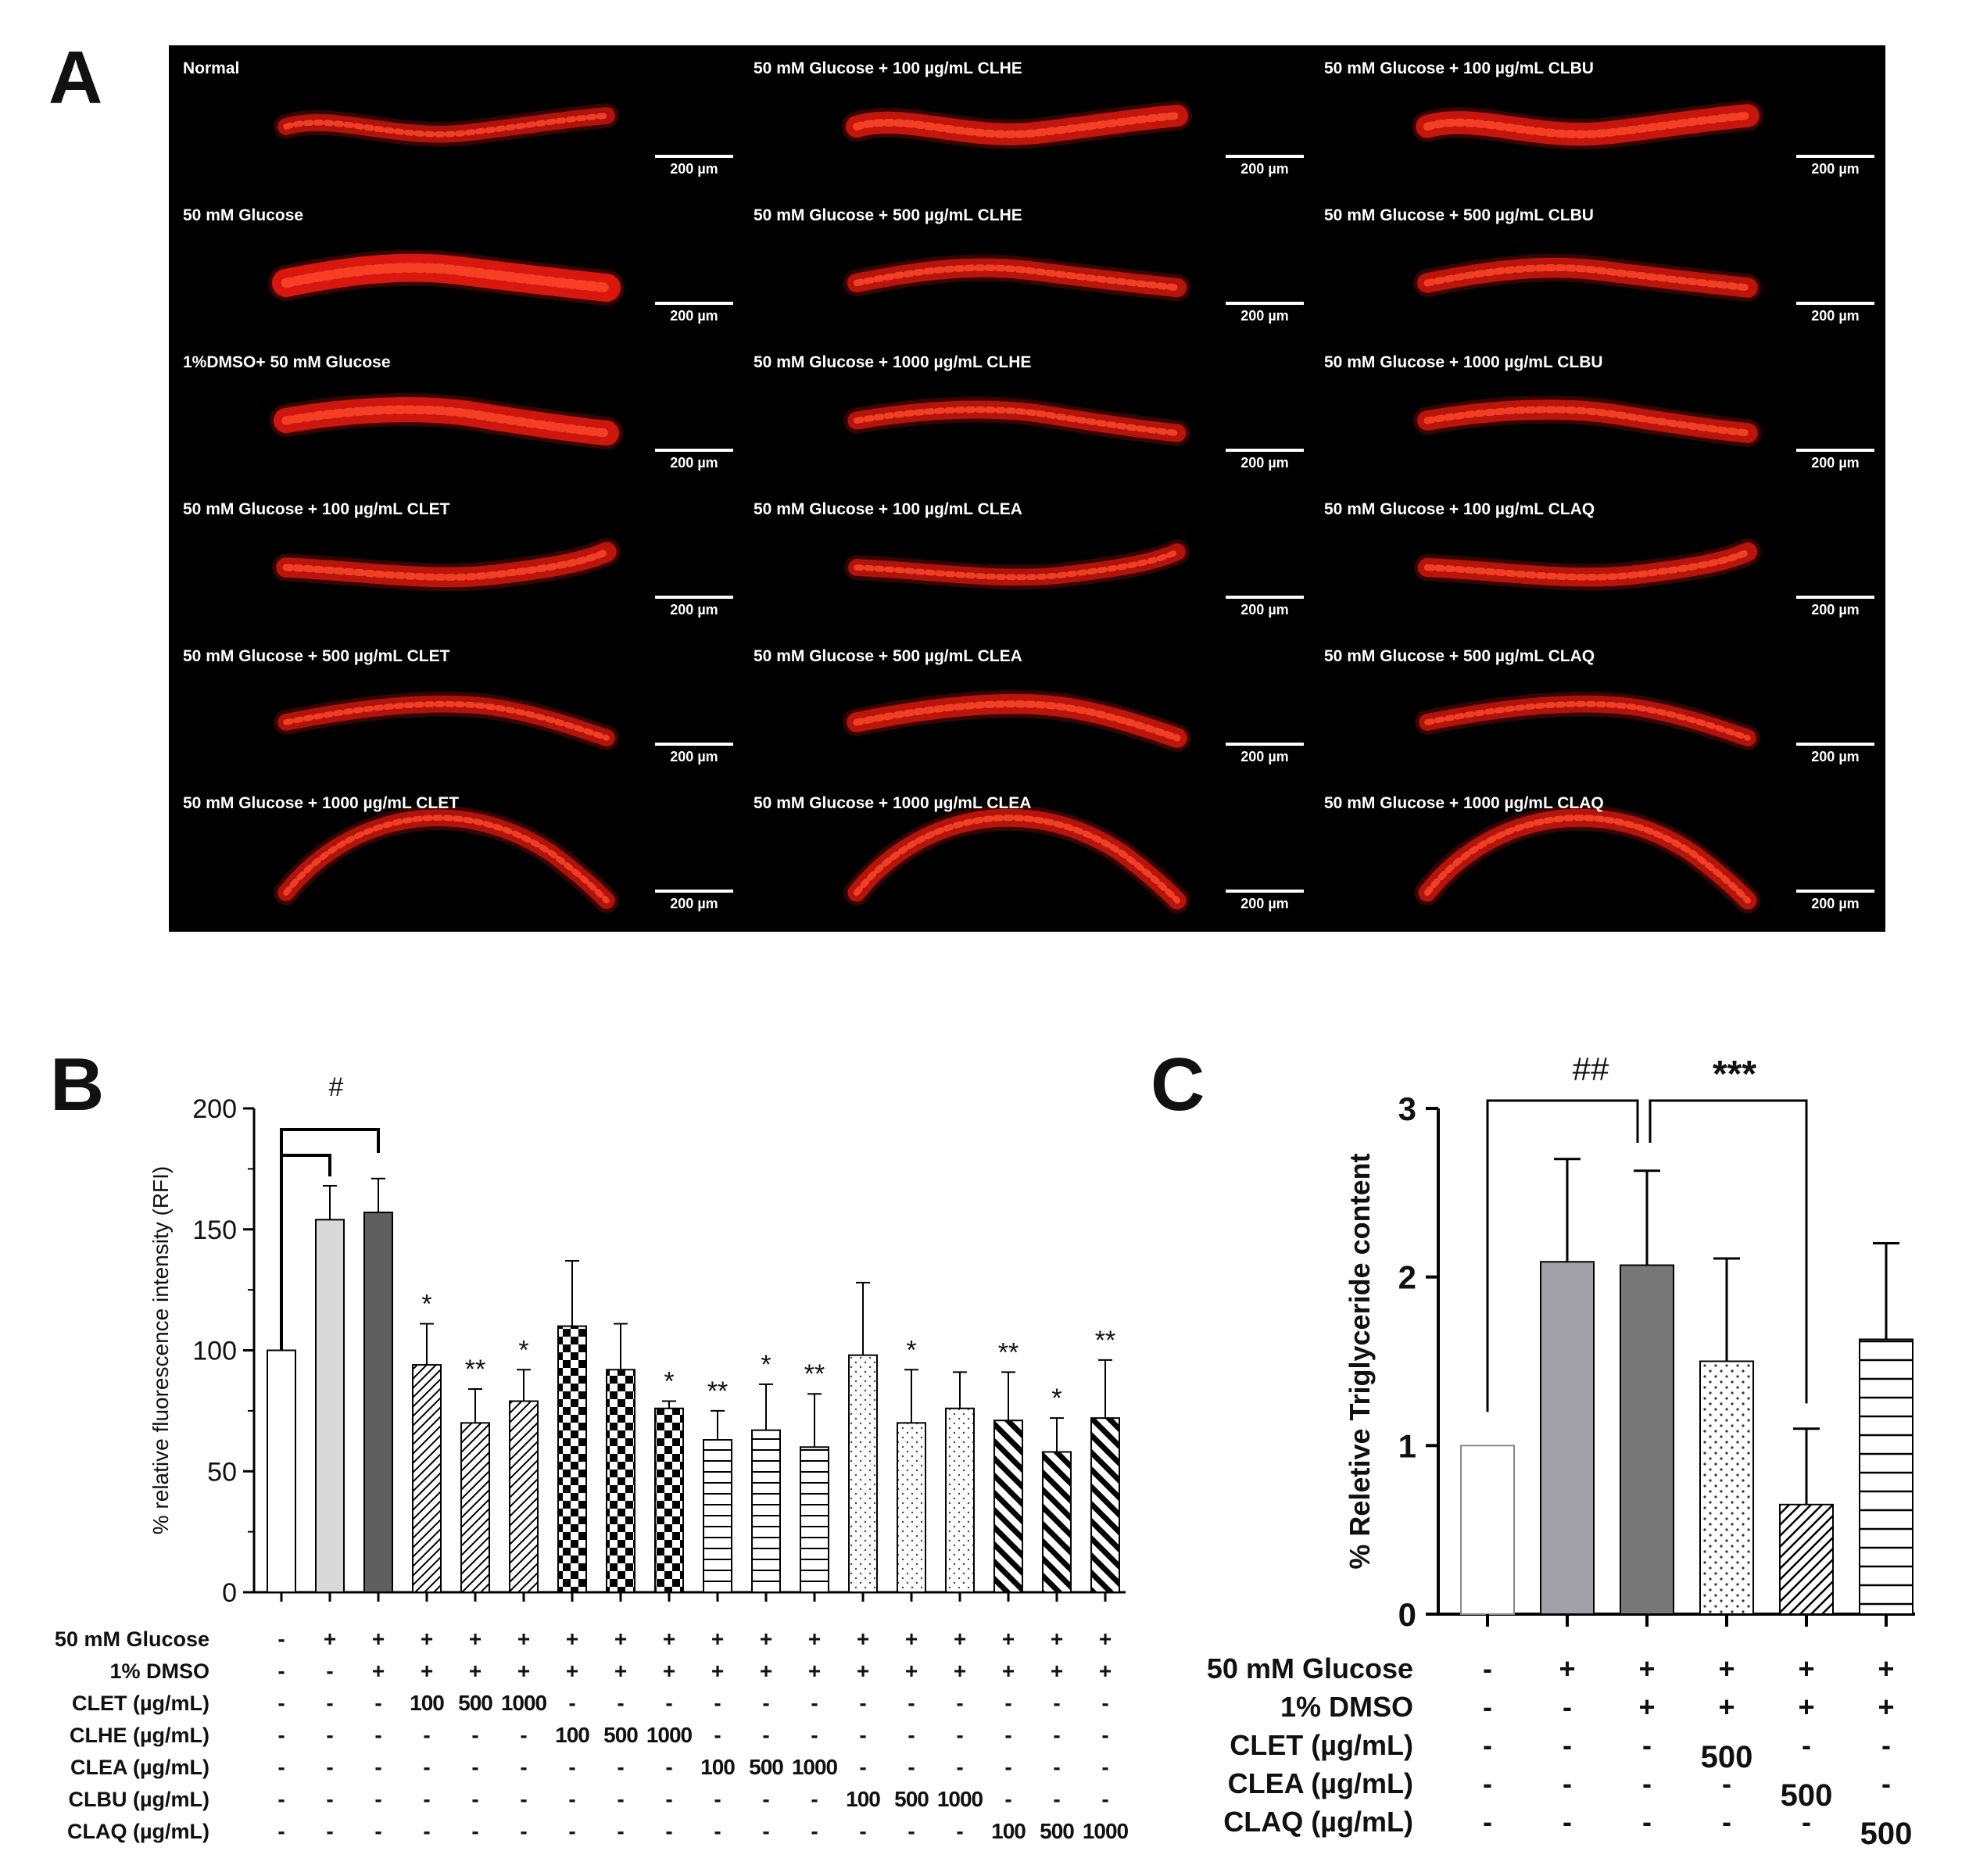  What do you see at coordinates (287, 362) in the screenshot?
I see `micrograph-label: 1%DMSO+ 50 mM Glucose` at bounding box center [287, 362].